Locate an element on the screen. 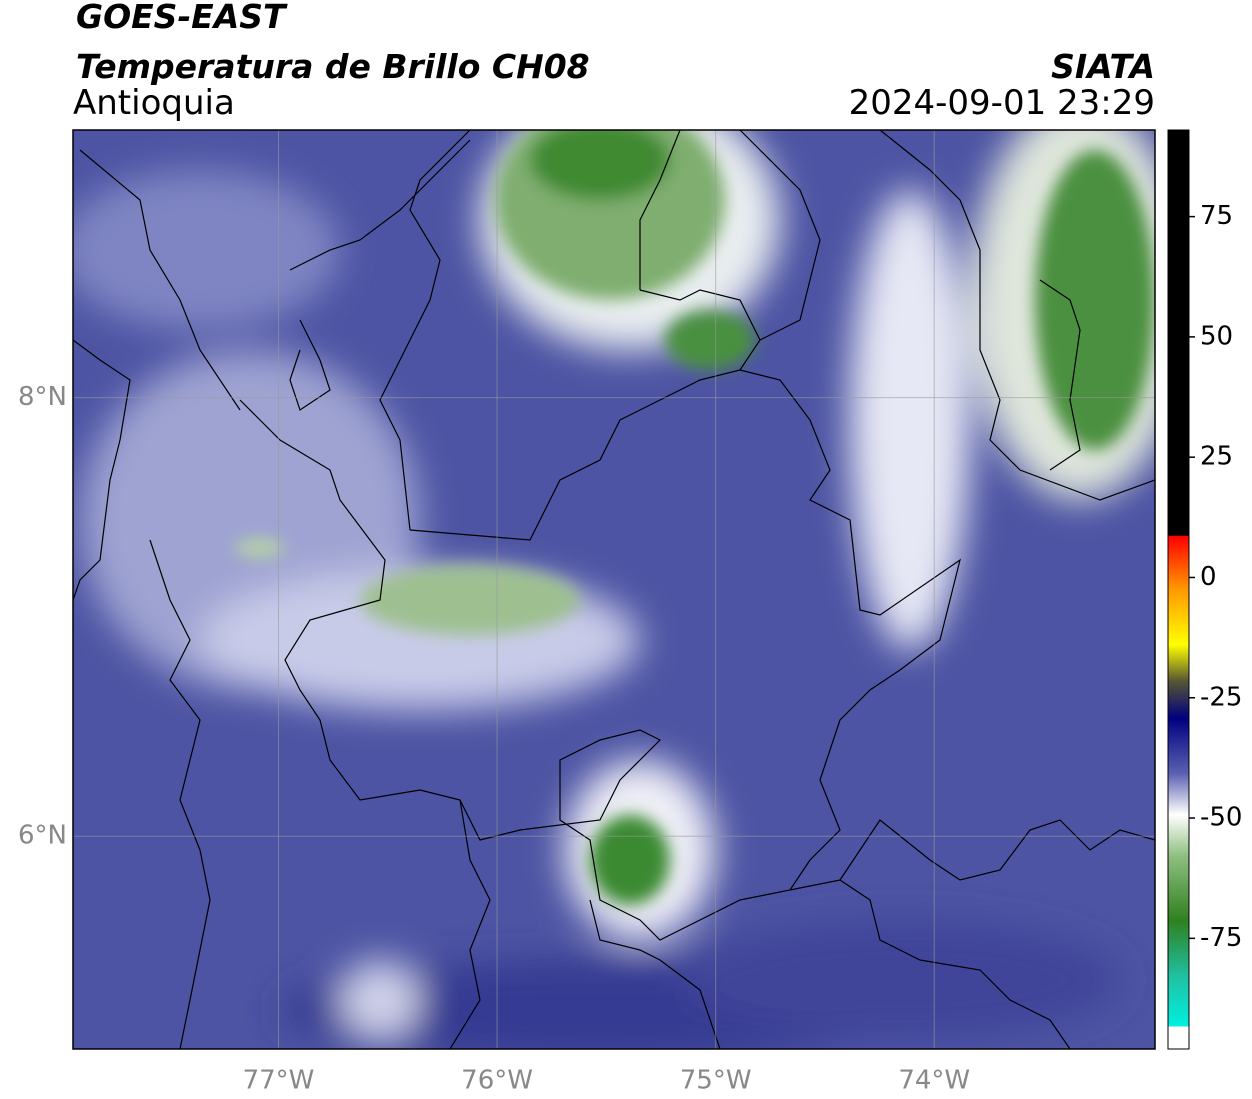 The width and height of the screenshot is (1252, 1099). colorbar-tick-label: -50 is located at coordinates (1221, 818).